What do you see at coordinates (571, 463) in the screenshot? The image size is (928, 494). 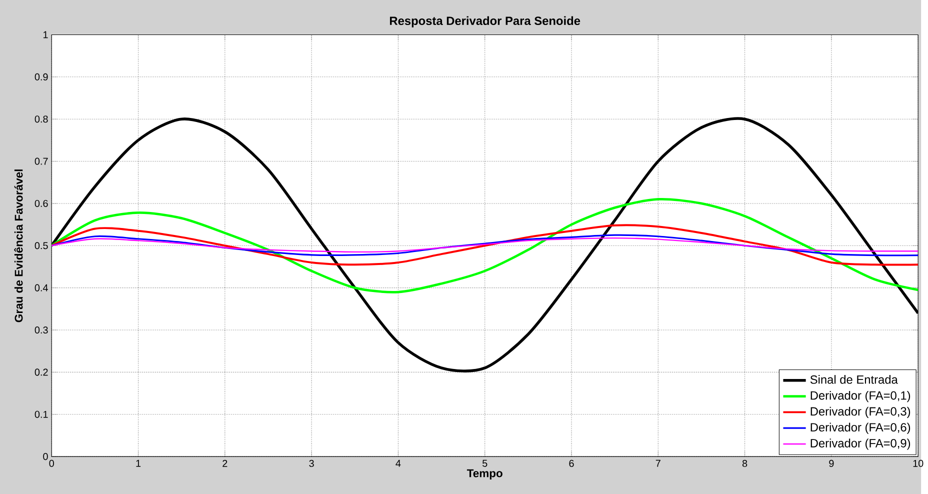 I see `x-tick-label: 6` at bounding box center [571, 463].